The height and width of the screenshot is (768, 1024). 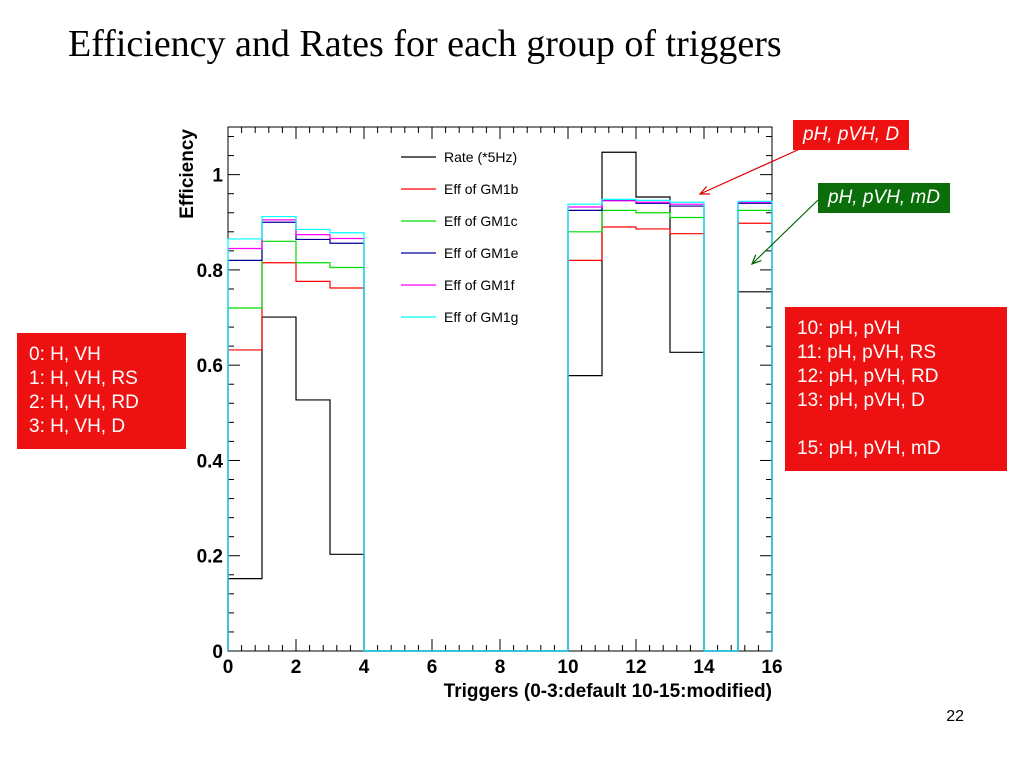 I want to click on y-tick-label: 0.2, so click(x=210, y=557).